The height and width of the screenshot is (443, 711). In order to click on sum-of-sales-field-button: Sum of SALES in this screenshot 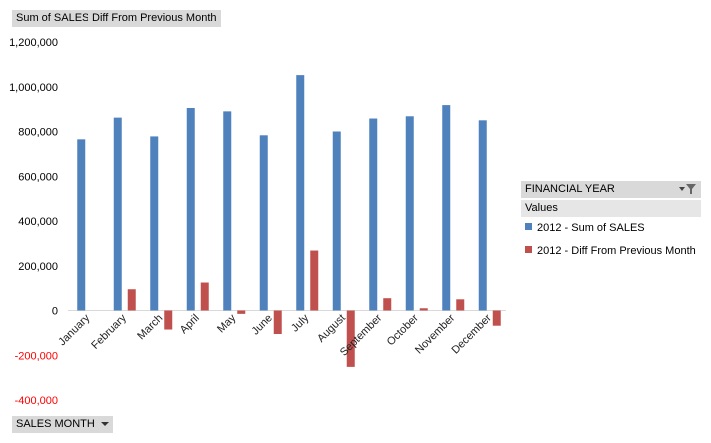, I will do `click(53, 18)`.